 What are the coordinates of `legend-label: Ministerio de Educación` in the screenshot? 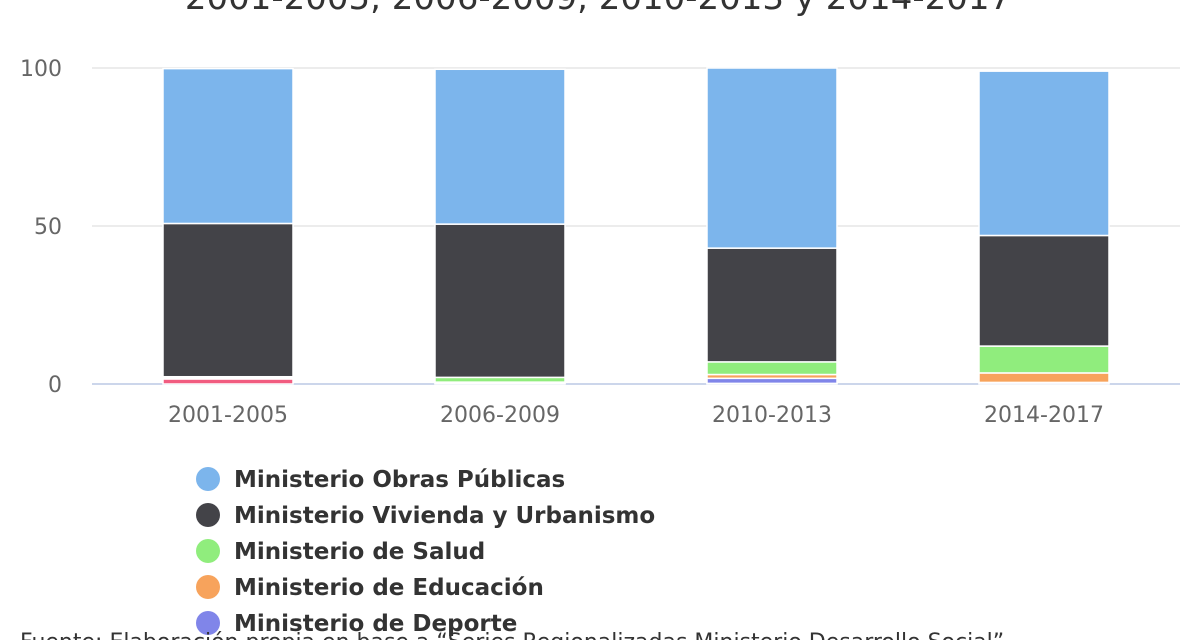 It's located at (389, 588).